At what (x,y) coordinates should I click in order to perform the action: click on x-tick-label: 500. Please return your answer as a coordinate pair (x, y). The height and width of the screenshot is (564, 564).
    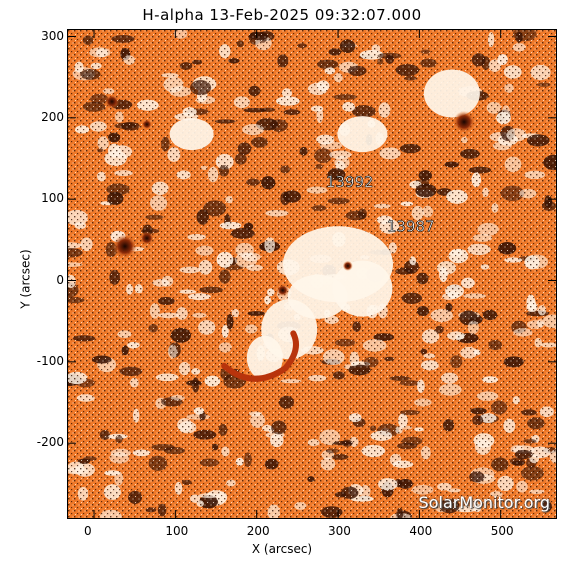
    Looking at the image, I should click on (502, 531).